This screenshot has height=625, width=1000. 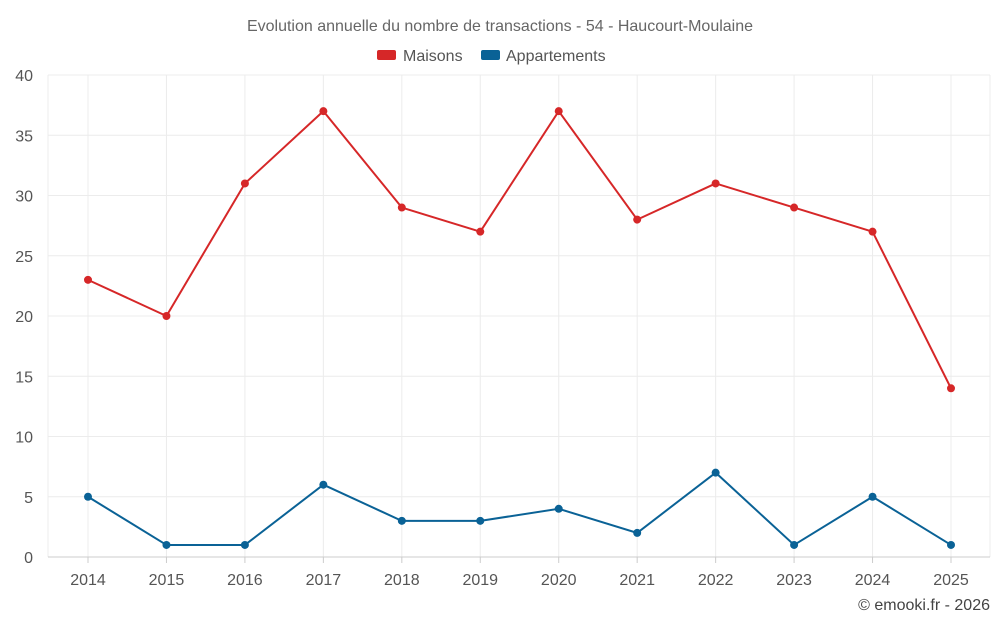 I want to click on data-point-appartements-2019, so click(x=480, y=520).